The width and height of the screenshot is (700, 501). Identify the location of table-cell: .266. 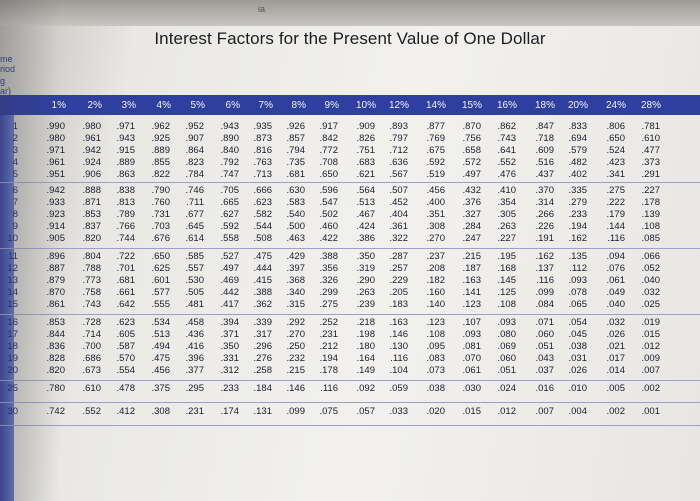
(545, 214).